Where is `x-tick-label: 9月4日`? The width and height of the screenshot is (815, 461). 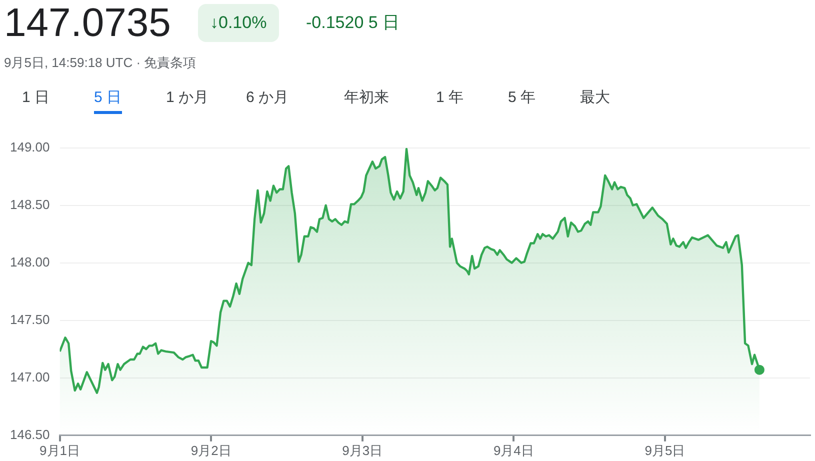 x-tick-label: 9月4日 is located at coordinates (513, 450).